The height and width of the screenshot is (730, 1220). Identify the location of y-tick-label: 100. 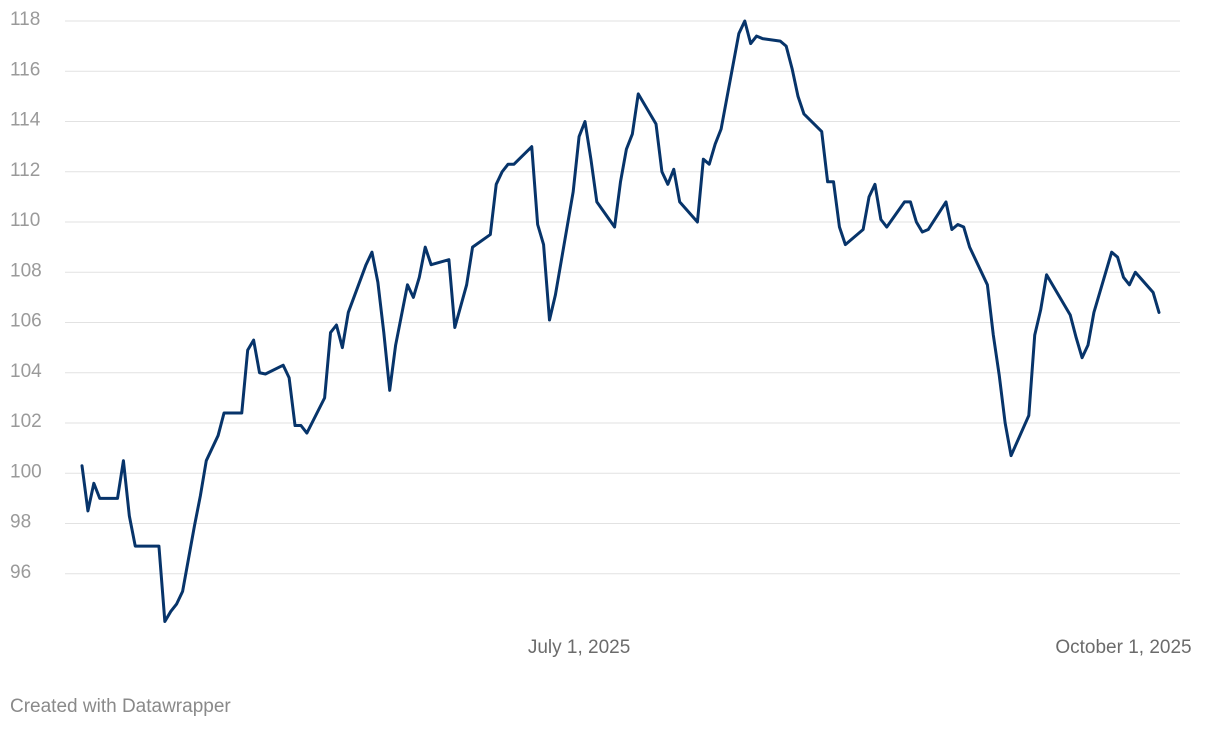
(26, 471).